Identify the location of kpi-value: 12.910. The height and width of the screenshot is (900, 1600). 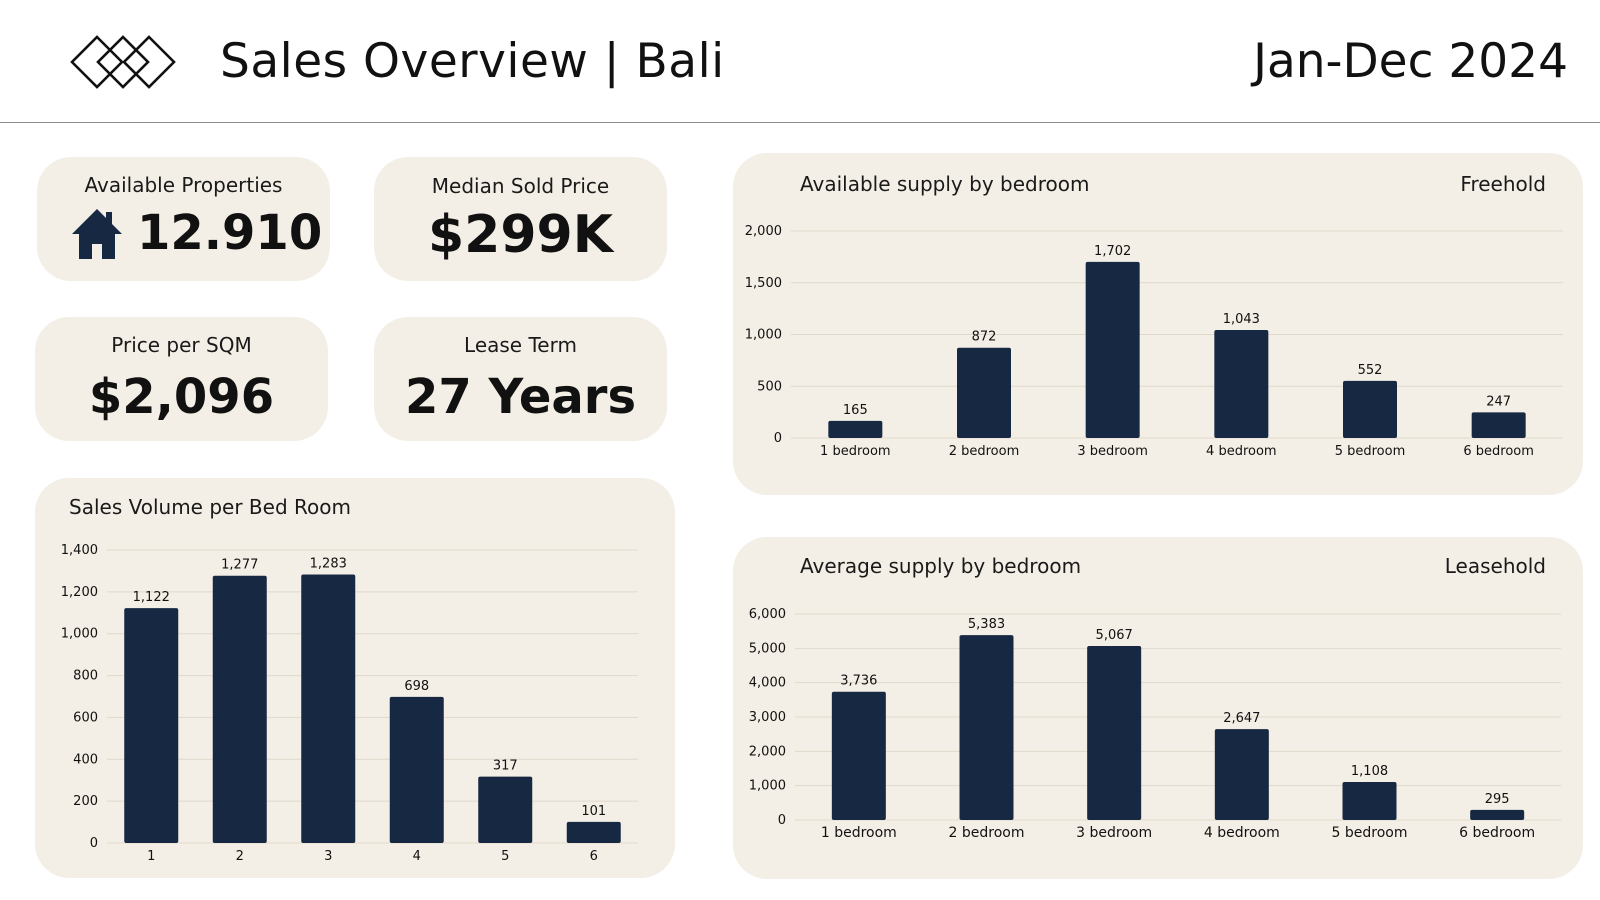
(230, 233).